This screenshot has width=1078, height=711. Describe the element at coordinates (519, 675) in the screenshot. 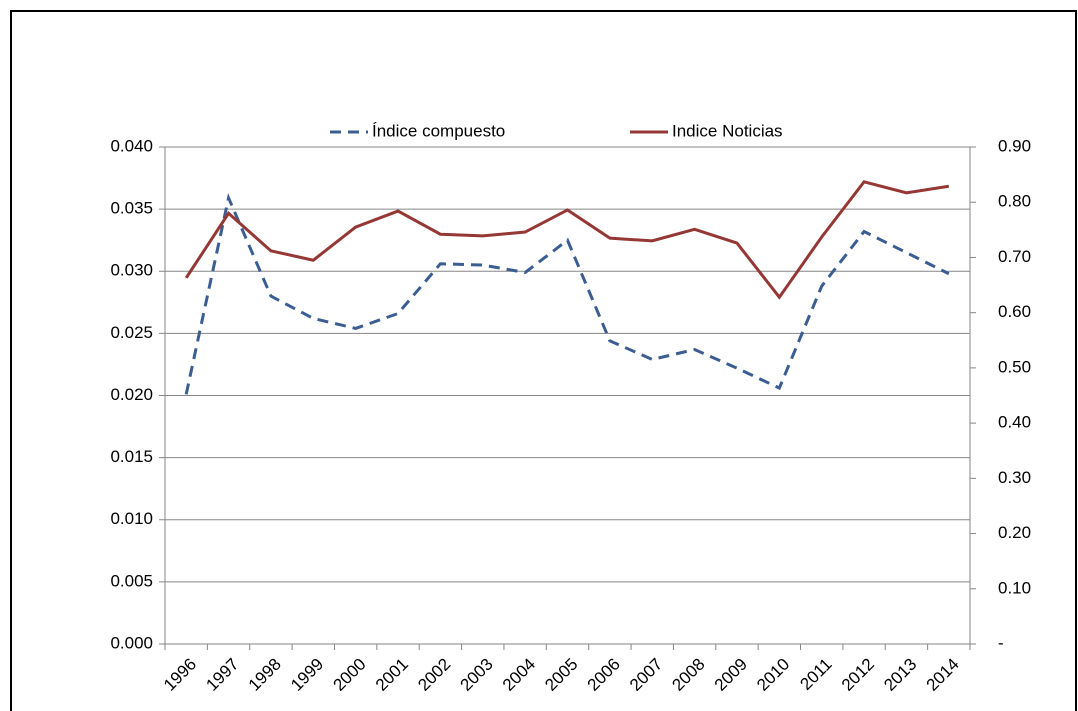

I see `x-tick-label: 2004` at that location.